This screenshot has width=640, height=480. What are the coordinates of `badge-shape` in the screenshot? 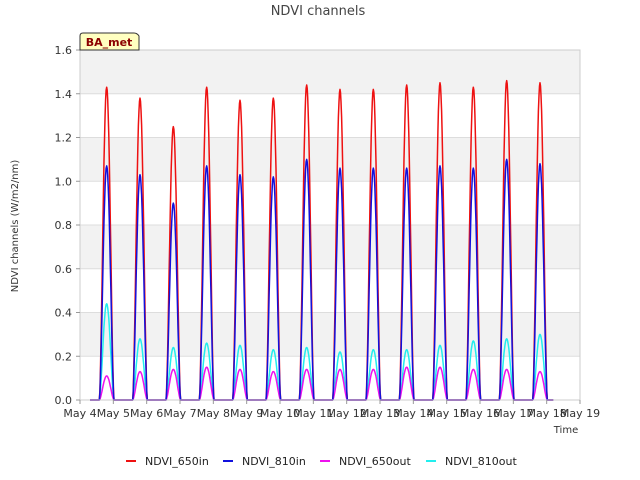 It's located at (109, 41).